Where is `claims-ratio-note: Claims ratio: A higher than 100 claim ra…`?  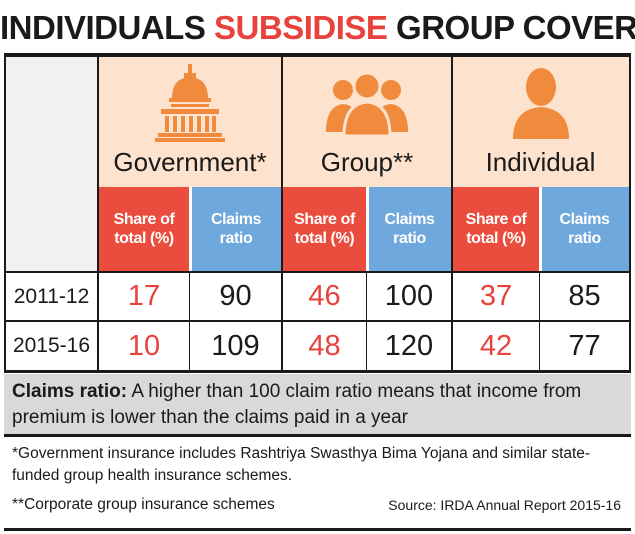
claims-ratio-note: Claims ratio: A higher than 100 claim ra… is located at coordinates (317, 405).